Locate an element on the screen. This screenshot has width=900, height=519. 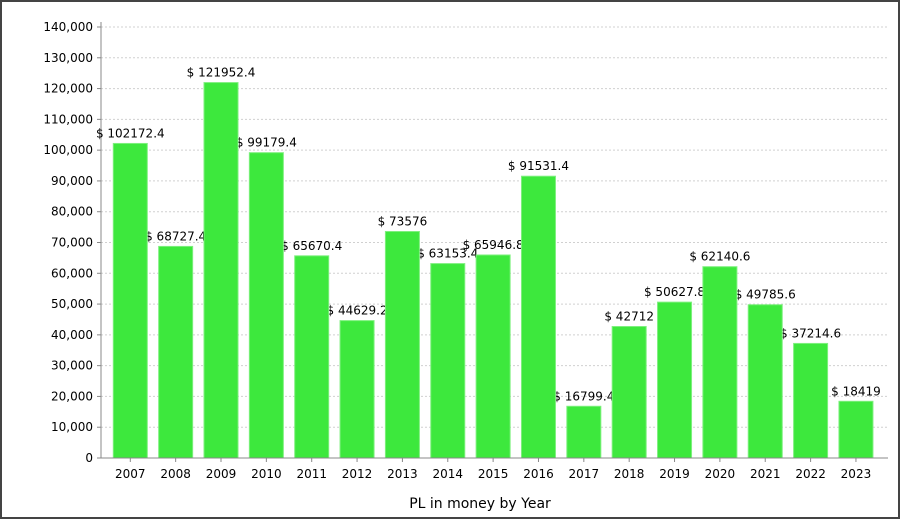
x-tick-label: 2019 is located at coordinates (674, 474).